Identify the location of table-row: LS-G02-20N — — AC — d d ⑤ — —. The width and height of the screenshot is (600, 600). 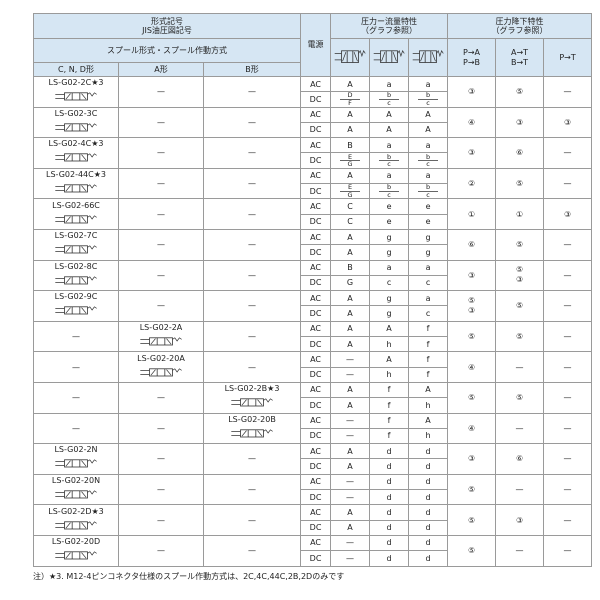
(313, 489).